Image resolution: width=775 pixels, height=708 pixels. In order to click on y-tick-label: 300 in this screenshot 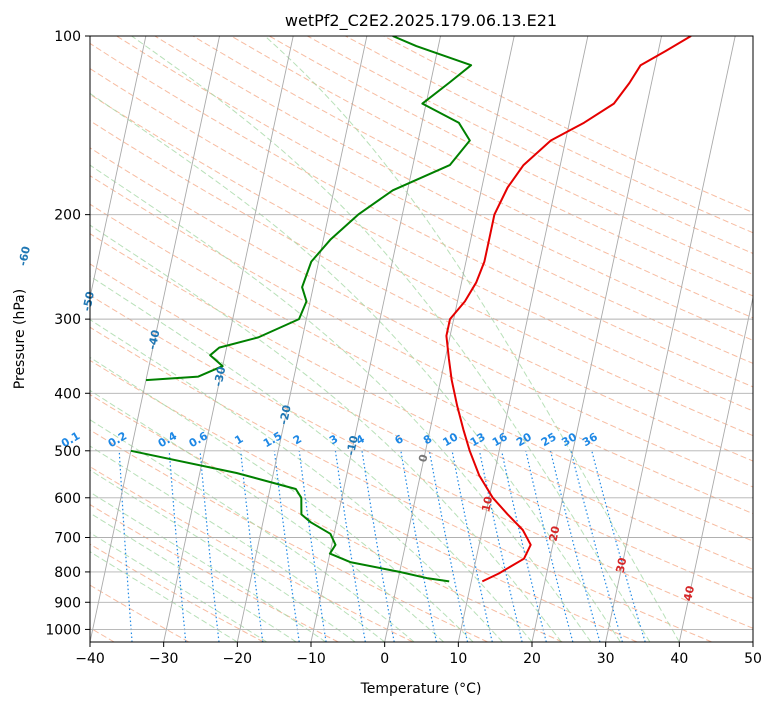, I will do `click(67, 320)`.